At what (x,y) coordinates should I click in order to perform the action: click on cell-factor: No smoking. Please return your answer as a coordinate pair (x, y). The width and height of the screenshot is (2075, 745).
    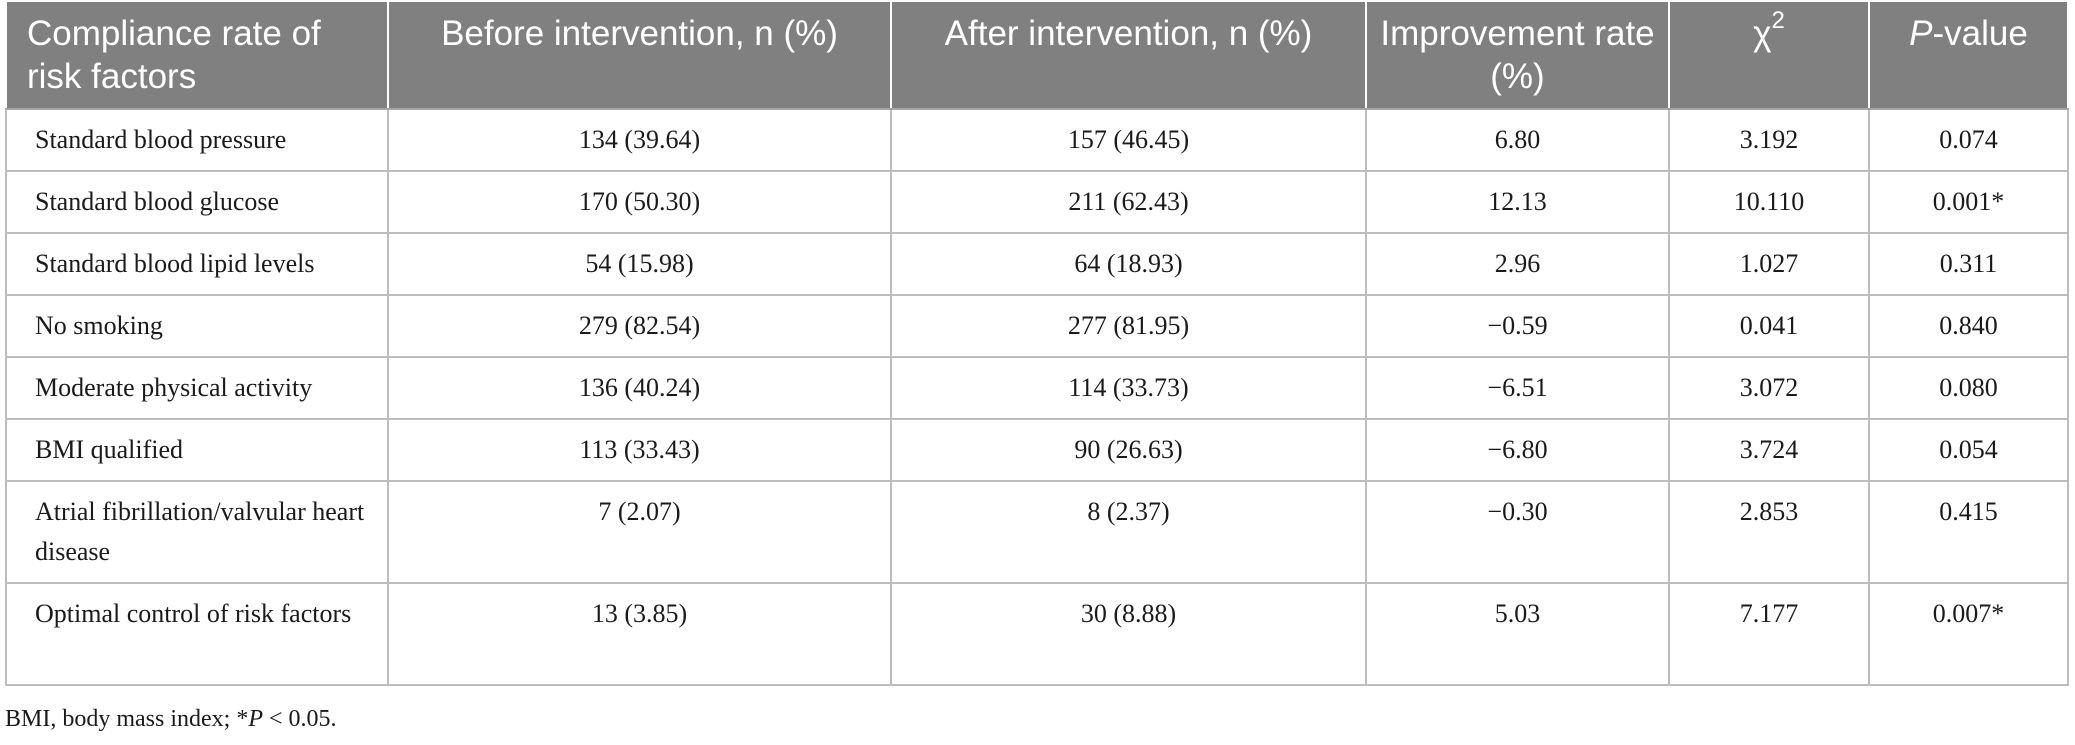
    Looking at the image, I should click on (197, 326).